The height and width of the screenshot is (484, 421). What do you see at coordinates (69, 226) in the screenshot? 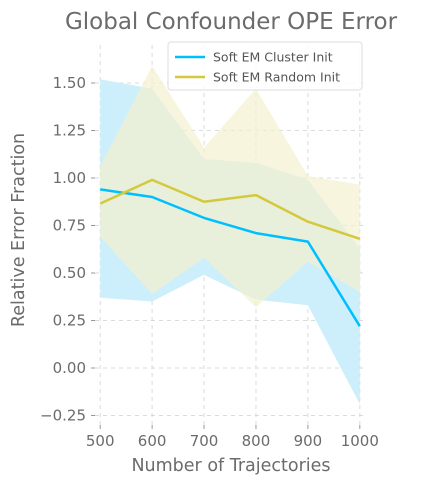
I see `y-tick-label: 0.75` at bounding box center [69, 226].